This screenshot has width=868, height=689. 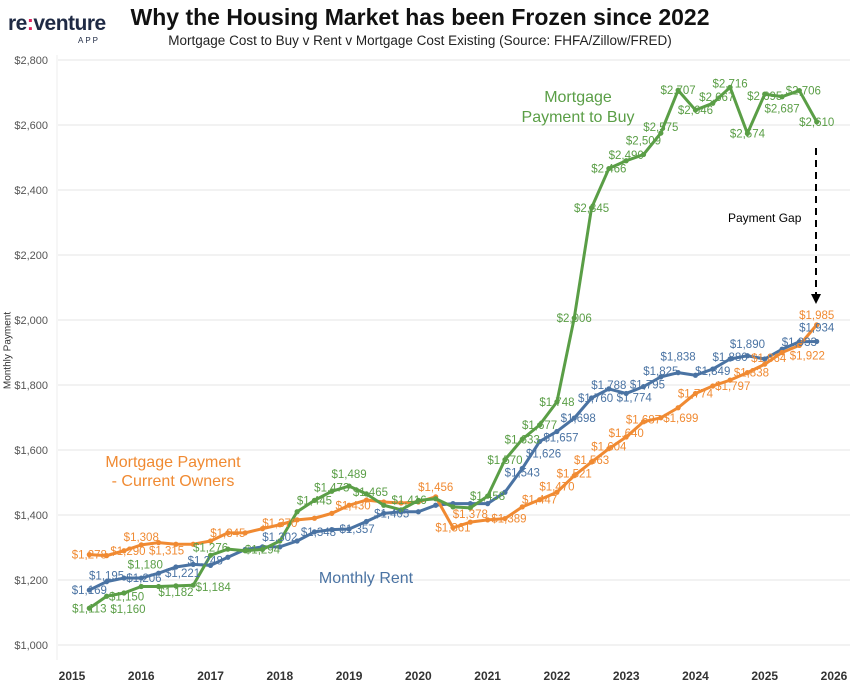 I want to click on data-label: $1,345, so click(x=227, y=534).